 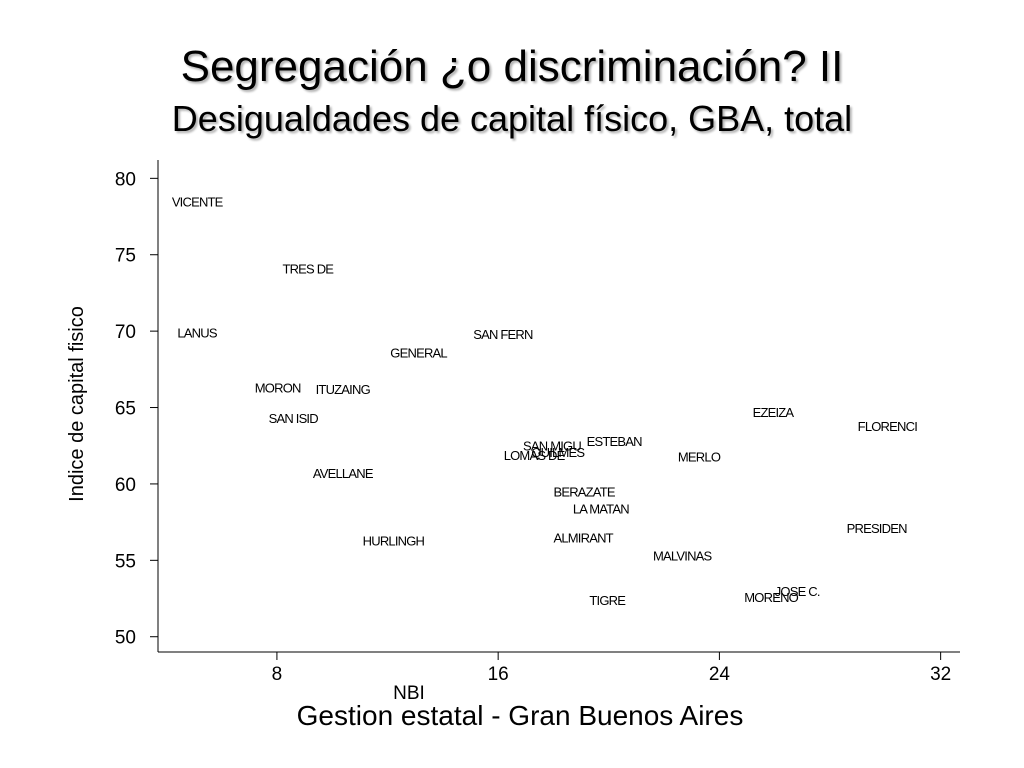 I want to click on y-tick-label: 75, so click(x=125, y=256).